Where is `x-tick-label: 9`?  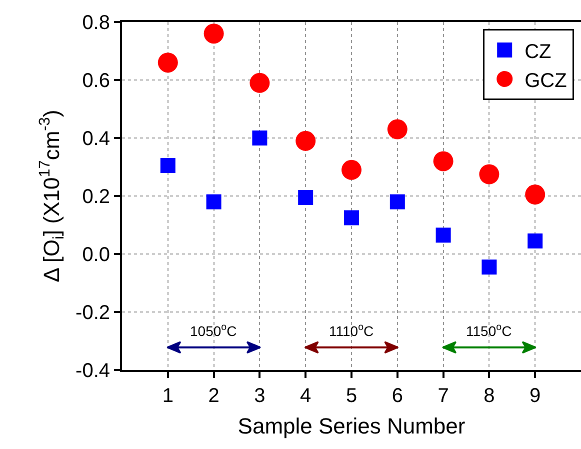 x-tick-label: 9 is located at coordinates (535, 396).